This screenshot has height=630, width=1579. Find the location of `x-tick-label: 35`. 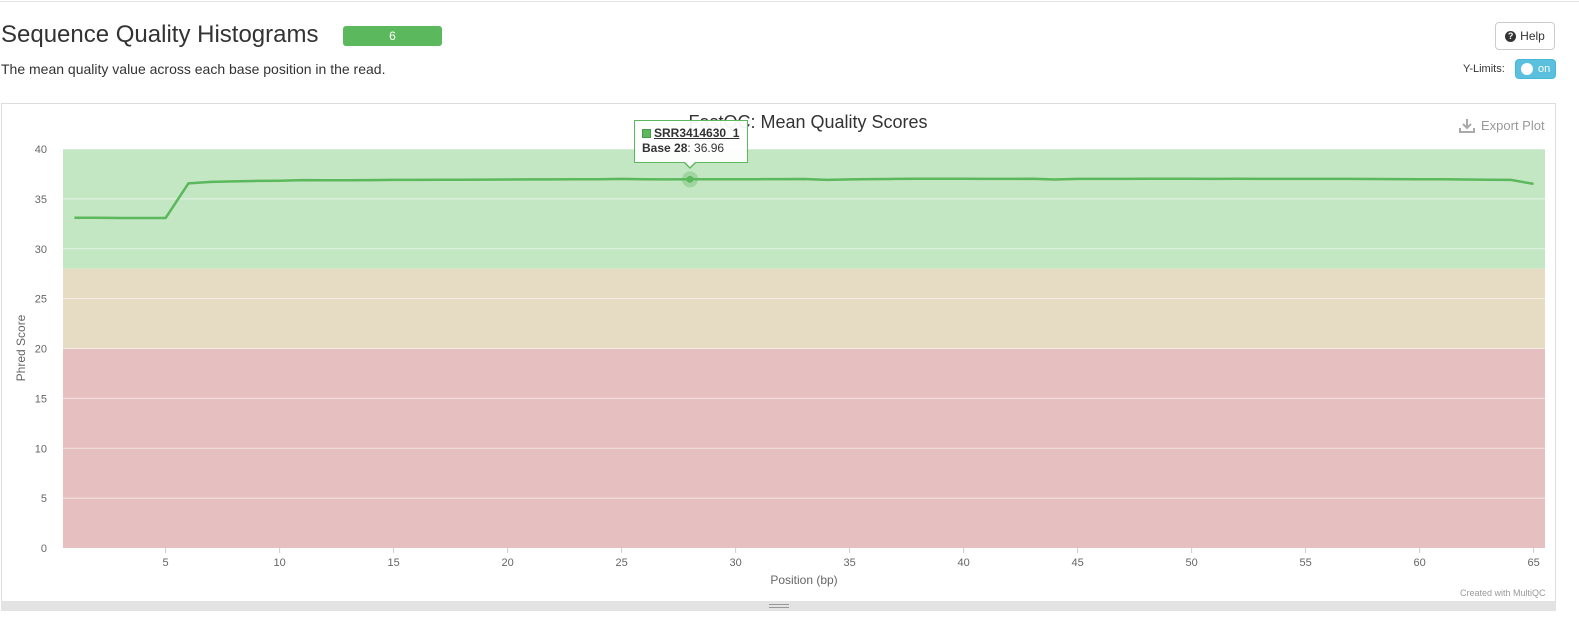

x-tick-label: 35 is located at coordinates (849, 563).